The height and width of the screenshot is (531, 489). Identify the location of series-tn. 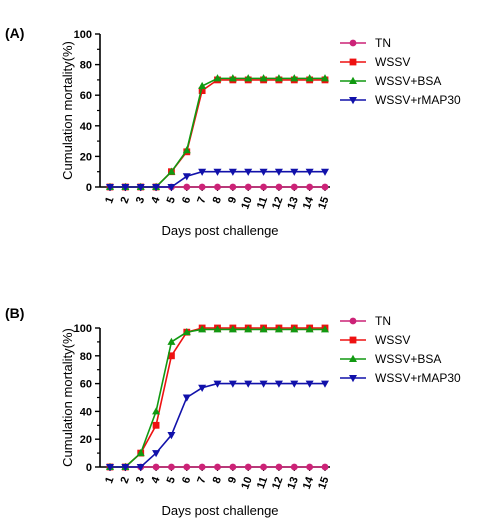
(217, 467).